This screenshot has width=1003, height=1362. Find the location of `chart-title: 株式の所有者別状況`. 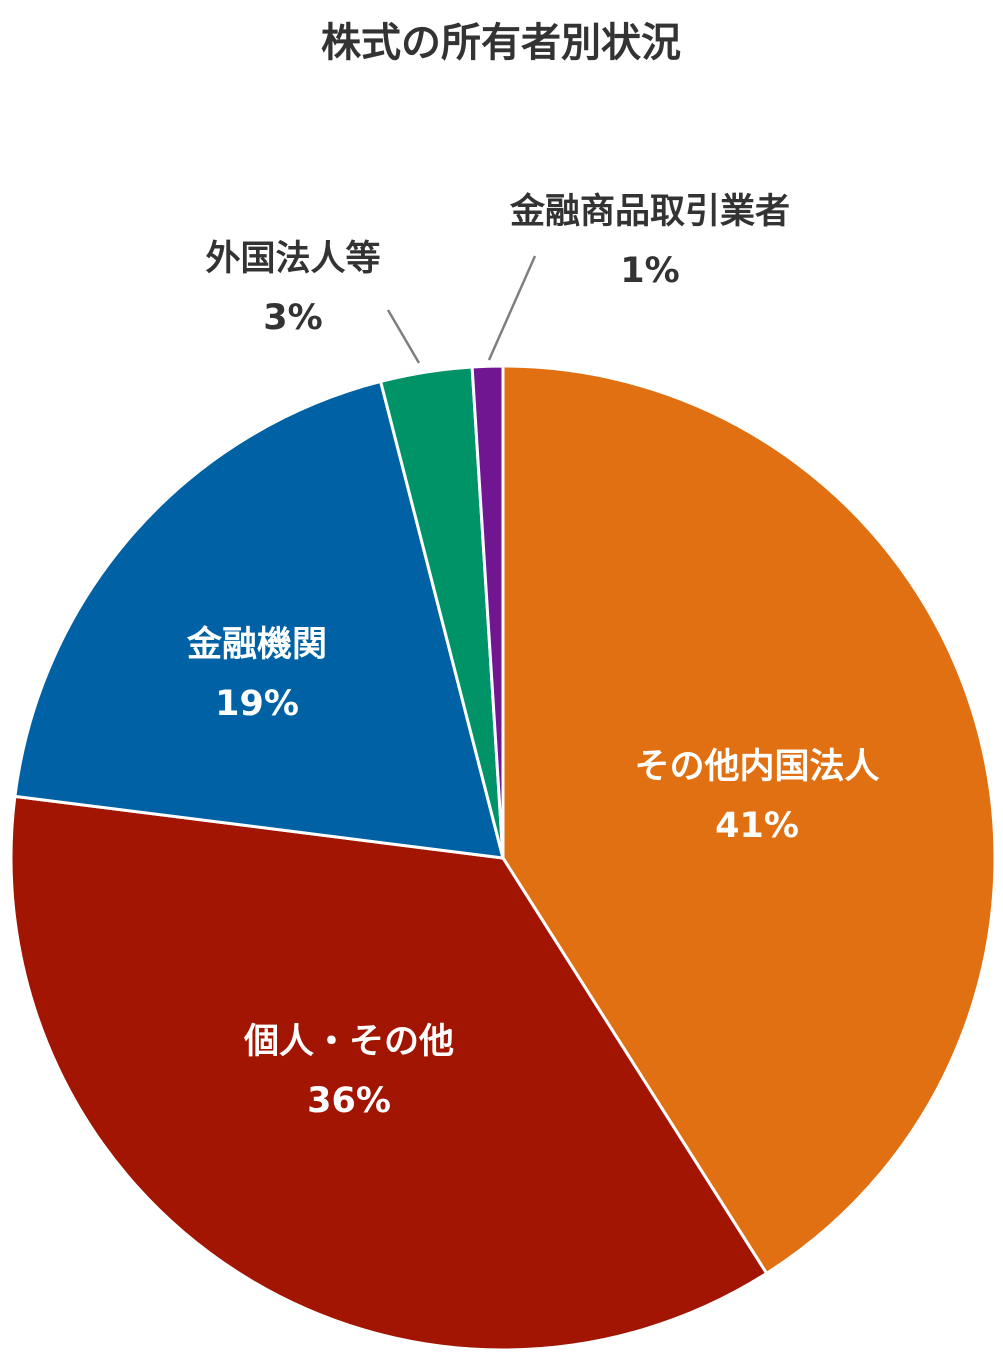

chart-title: 株式の所有者別状況 is located at coordinates (501, 43).